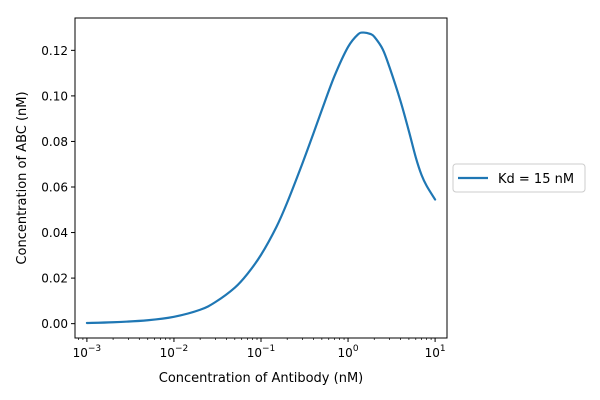 The width and height of the screenshot is (600, 400). I want to click on x-tick-label: 10¹, so click(435, 352).